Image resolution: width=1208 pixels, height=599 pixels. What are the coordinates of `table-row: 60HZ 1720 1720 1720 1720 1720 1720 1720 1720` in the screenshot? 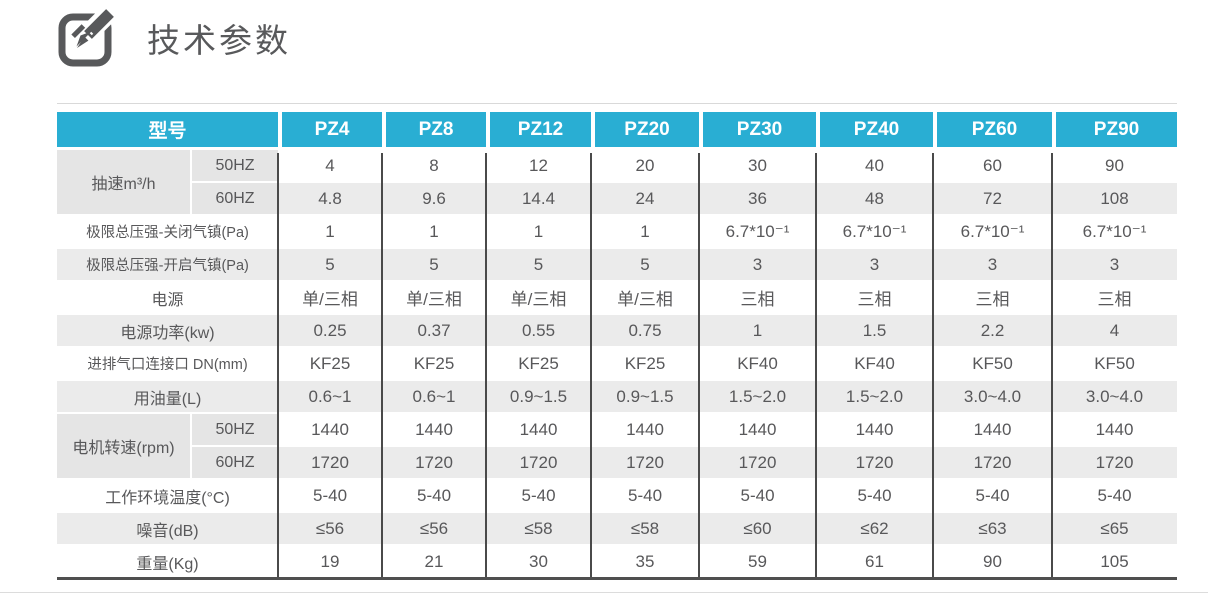 It's located at (617, 463).